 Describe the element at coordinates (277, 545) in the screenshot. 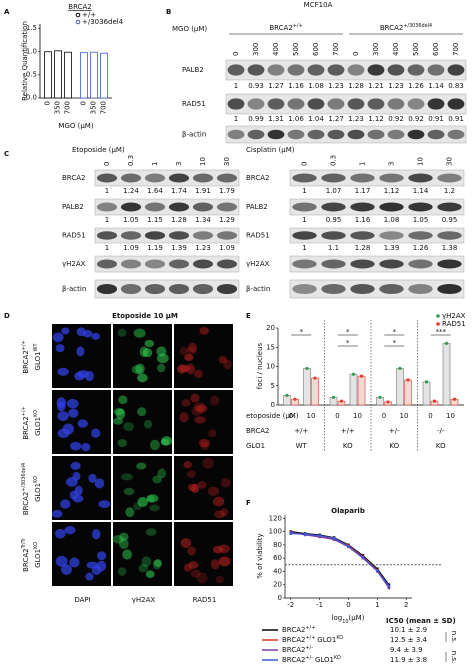

I see `y-tick-label: 80` at that location.